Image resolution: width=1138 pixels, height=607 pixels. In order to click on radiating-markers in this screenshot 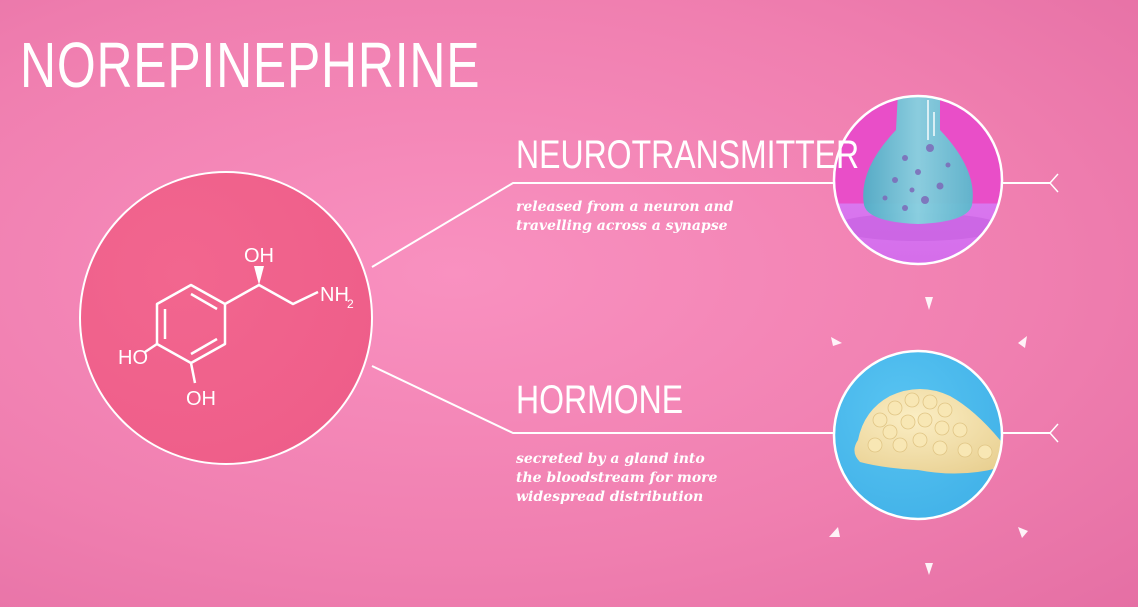, I will do `click(928, 436)`.